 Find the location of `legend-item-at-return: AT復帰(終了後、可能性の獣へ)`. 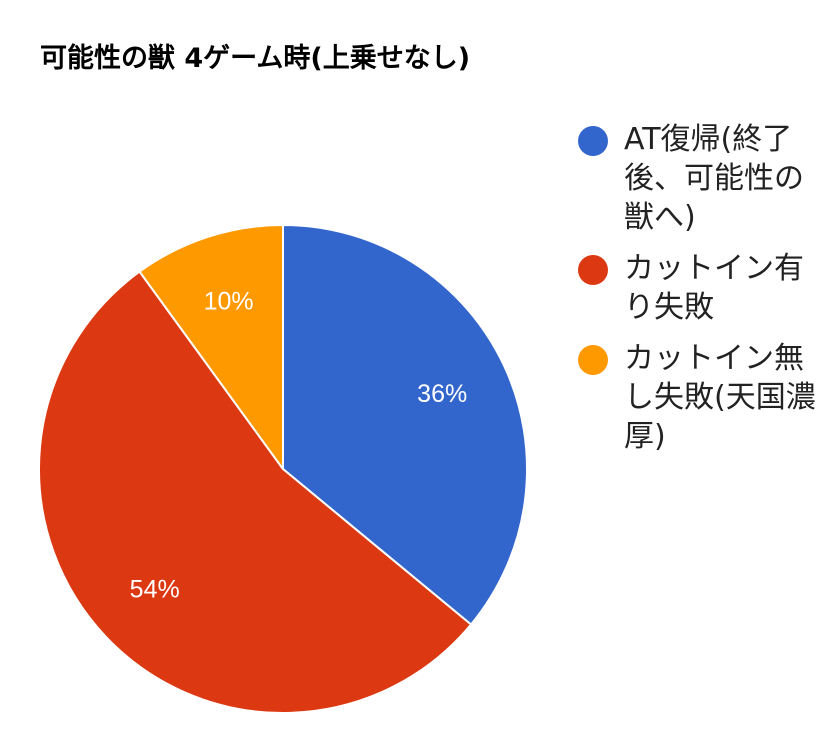

legend-item-at-return: AT復帰(終了後、可能性の獣へ) is located at coordinates (700, 178).